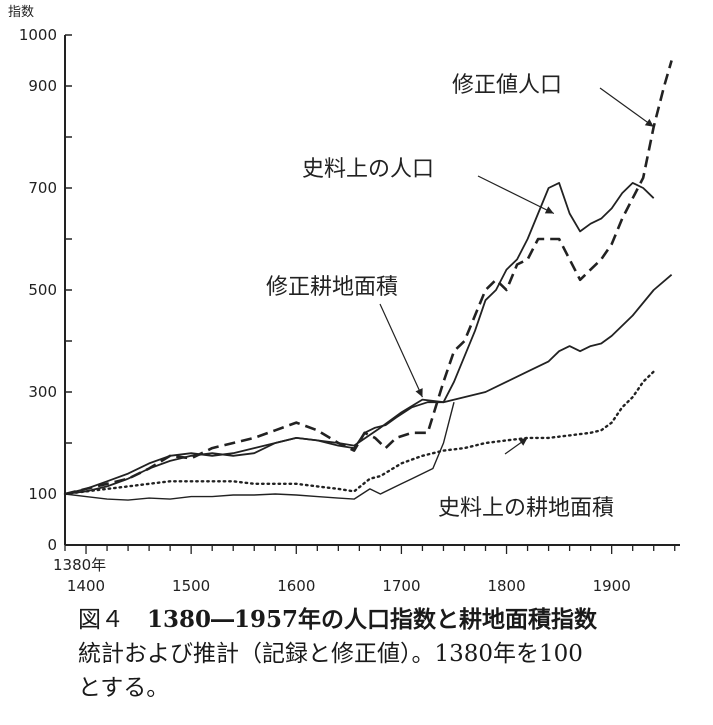 The image size is (713, 725). What do you see at coordinates (368, 169) in the screenshot?
I see `series-annotation-2: 史料上の人口` at bounding box center [368, 169].